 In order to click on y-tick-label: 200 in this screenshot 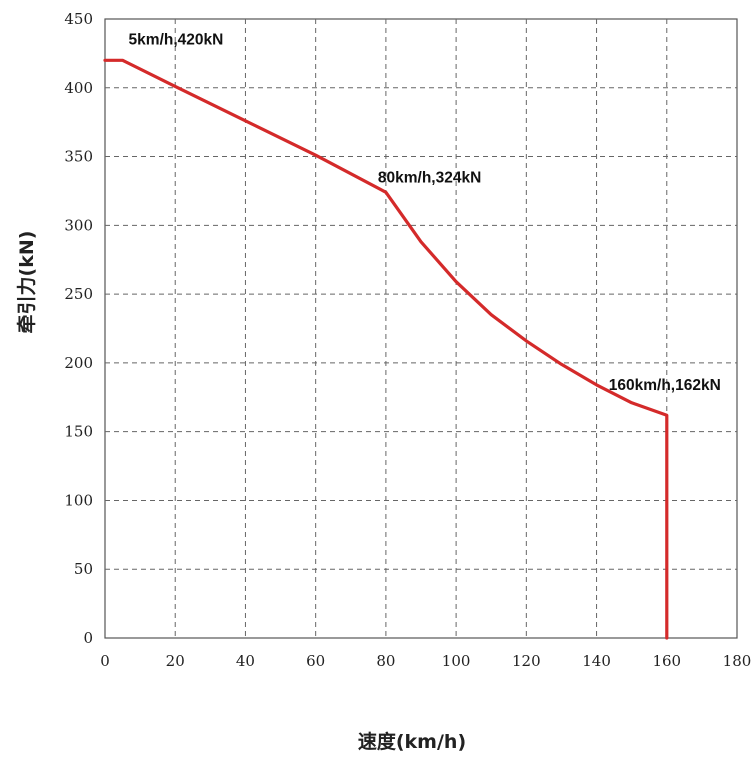, I will do `click(78, 363)`.